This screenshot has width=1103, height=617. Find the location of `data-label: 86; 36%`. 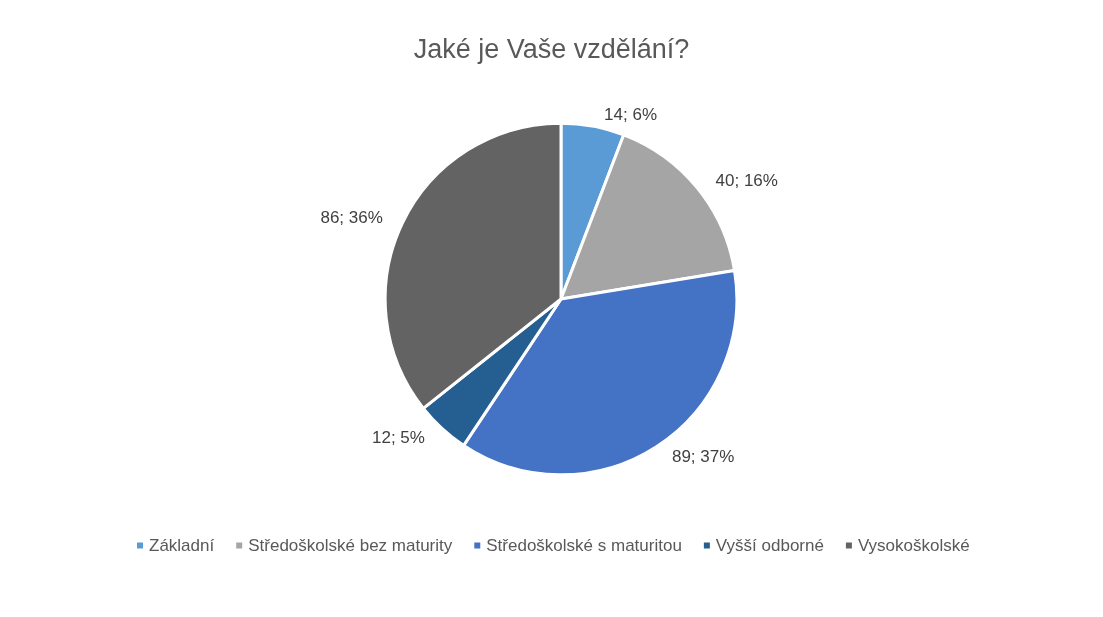

data-label: 86; 36% is located at coordinates (351, 217).